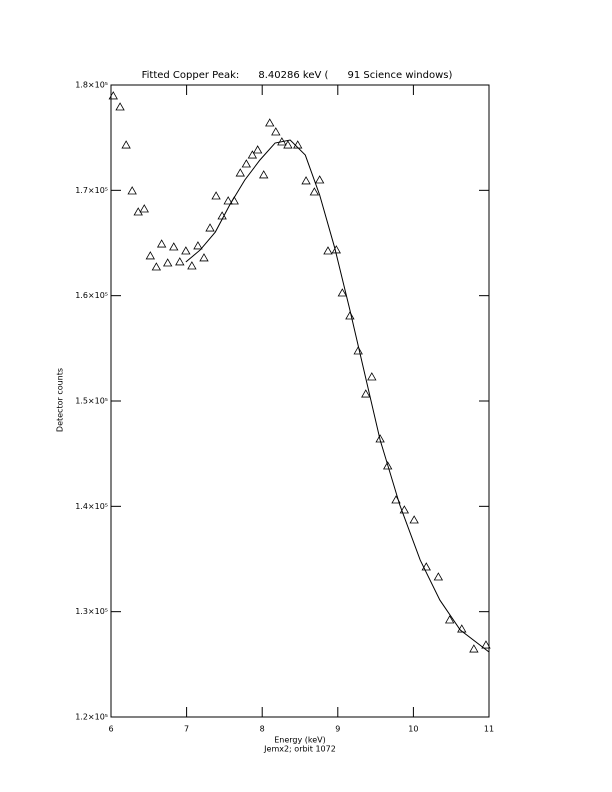 Image resolution: width=612 pixels, height=792 pixels. What do you see at coordinates (186, 729) in the screenshot?
I see `x-tick-label: 7` at bounding box center [186, 729].